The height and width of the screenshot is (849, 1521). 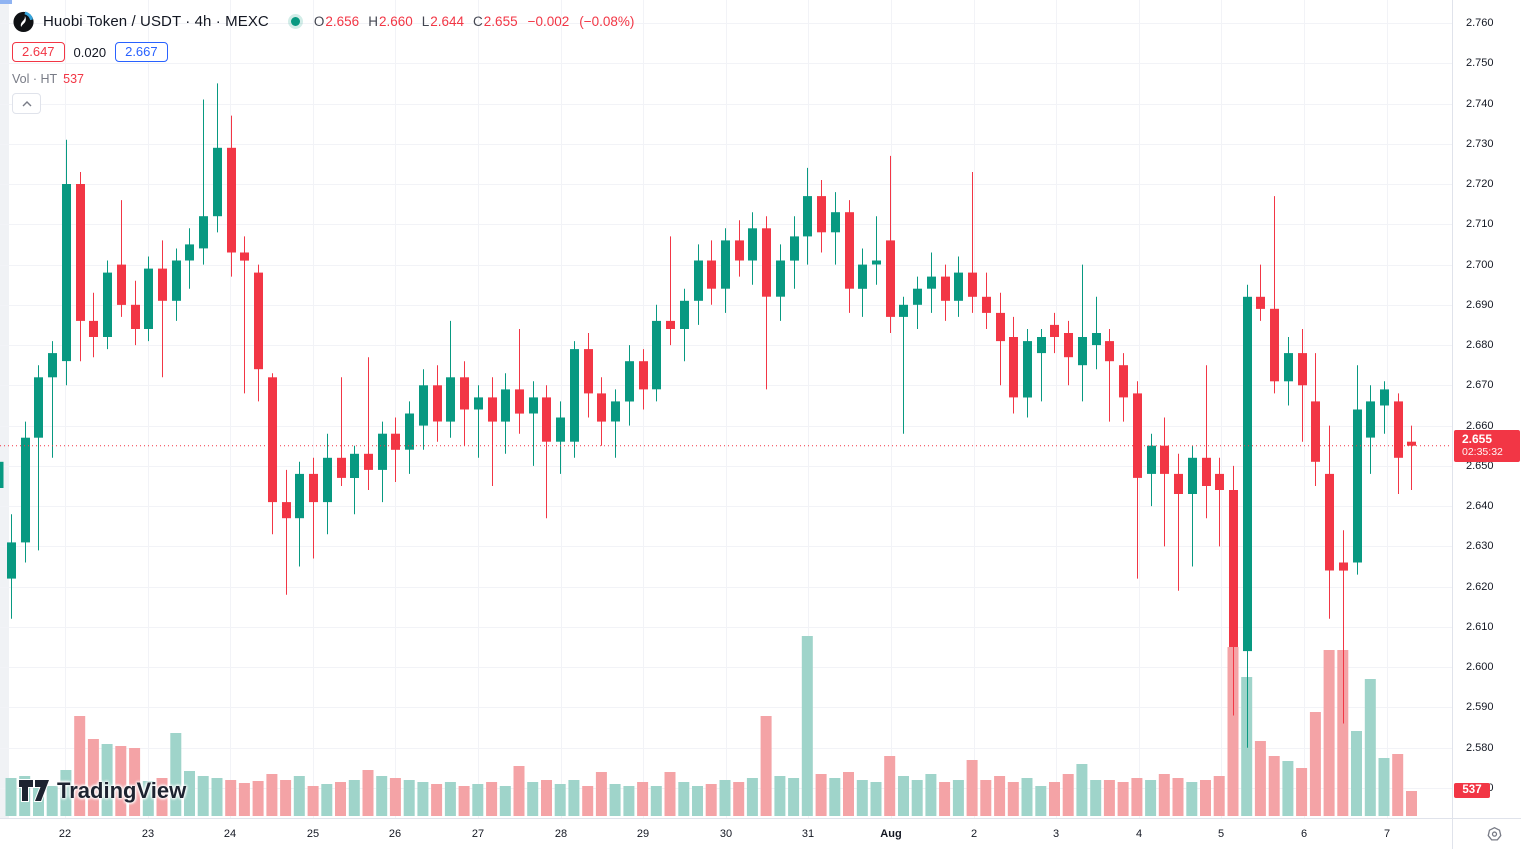 I want to click on left-edge-strip, so click(x=4, y=424).